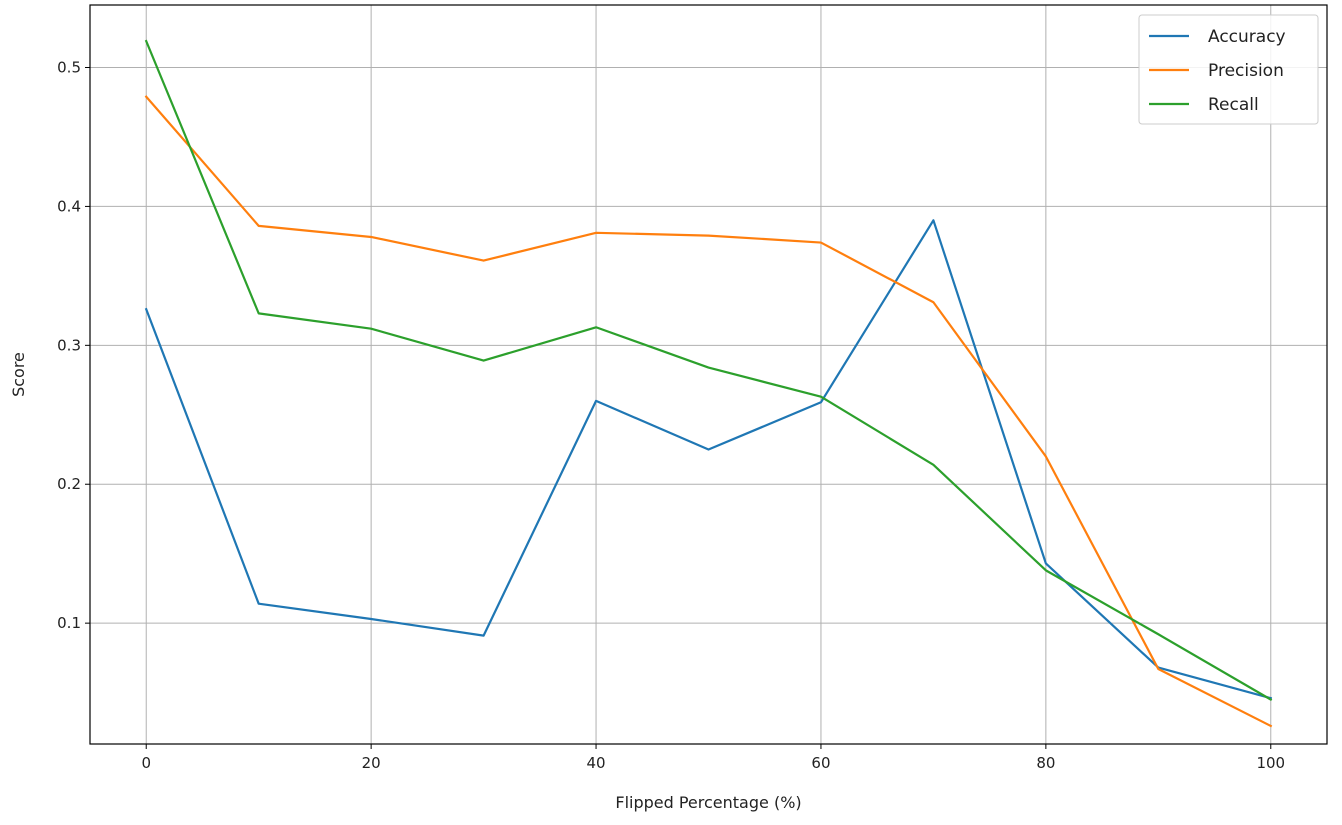 This screenshot has width=1342, height=825. Describe the element at coordinates (1270, 763) in the screenshot. I see `x-tick-label: 100` at that location.